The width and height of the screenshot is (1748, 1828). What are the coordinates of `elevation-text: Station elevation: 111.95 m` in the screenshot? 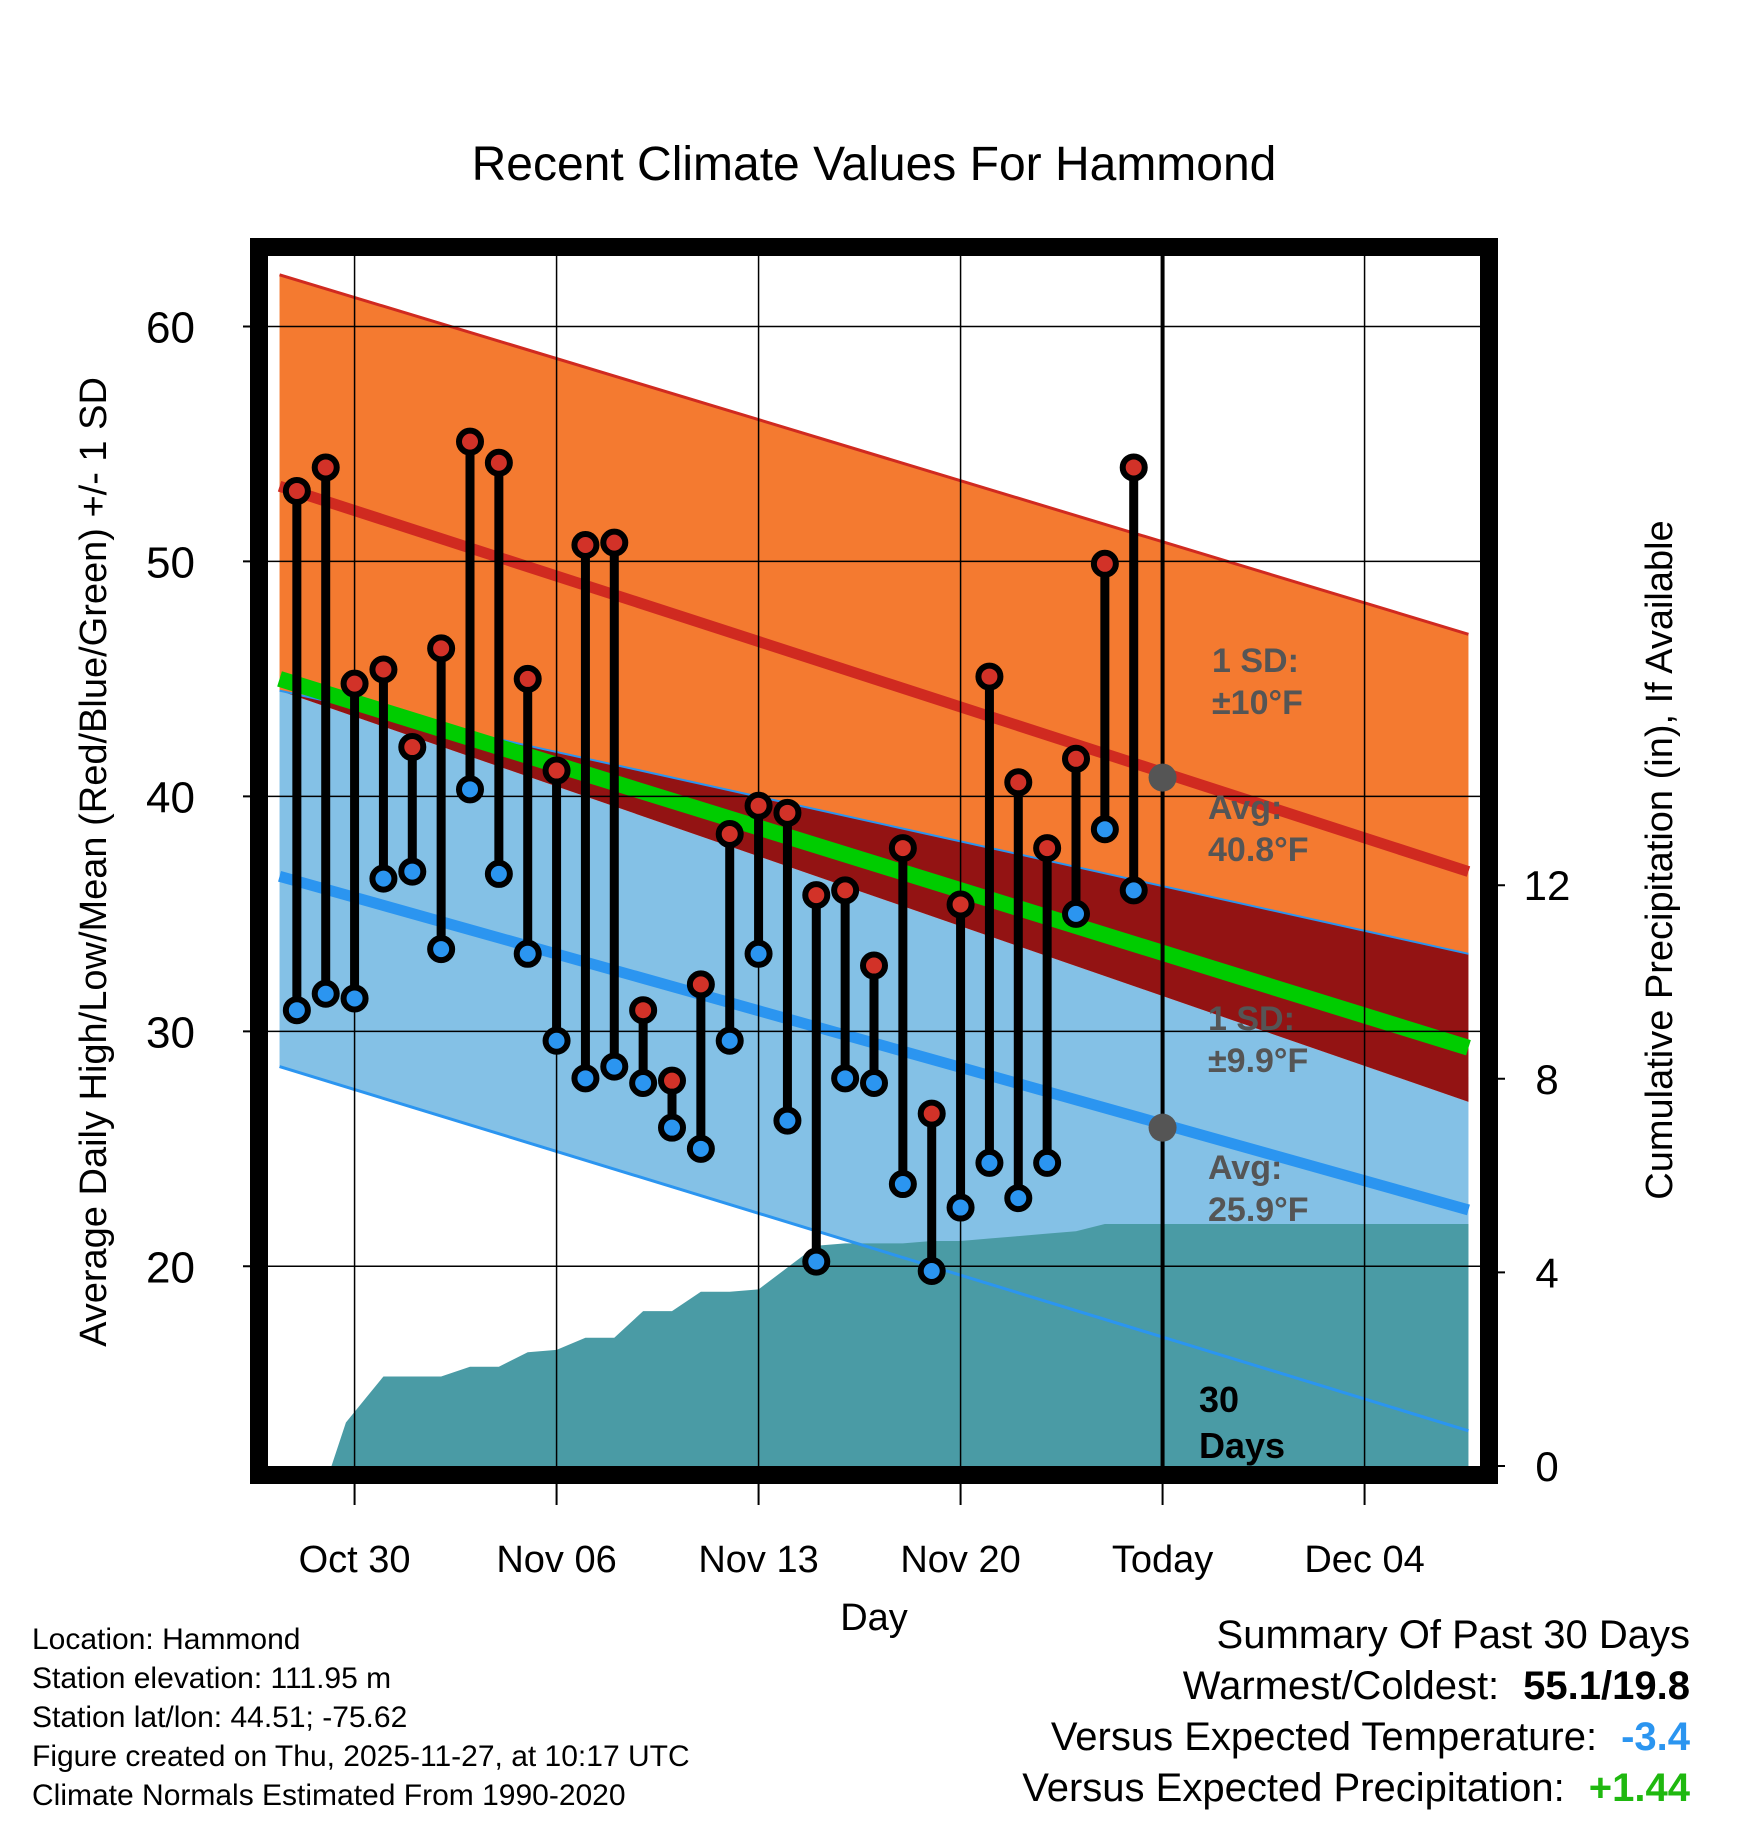 It's located at (212, 1678).